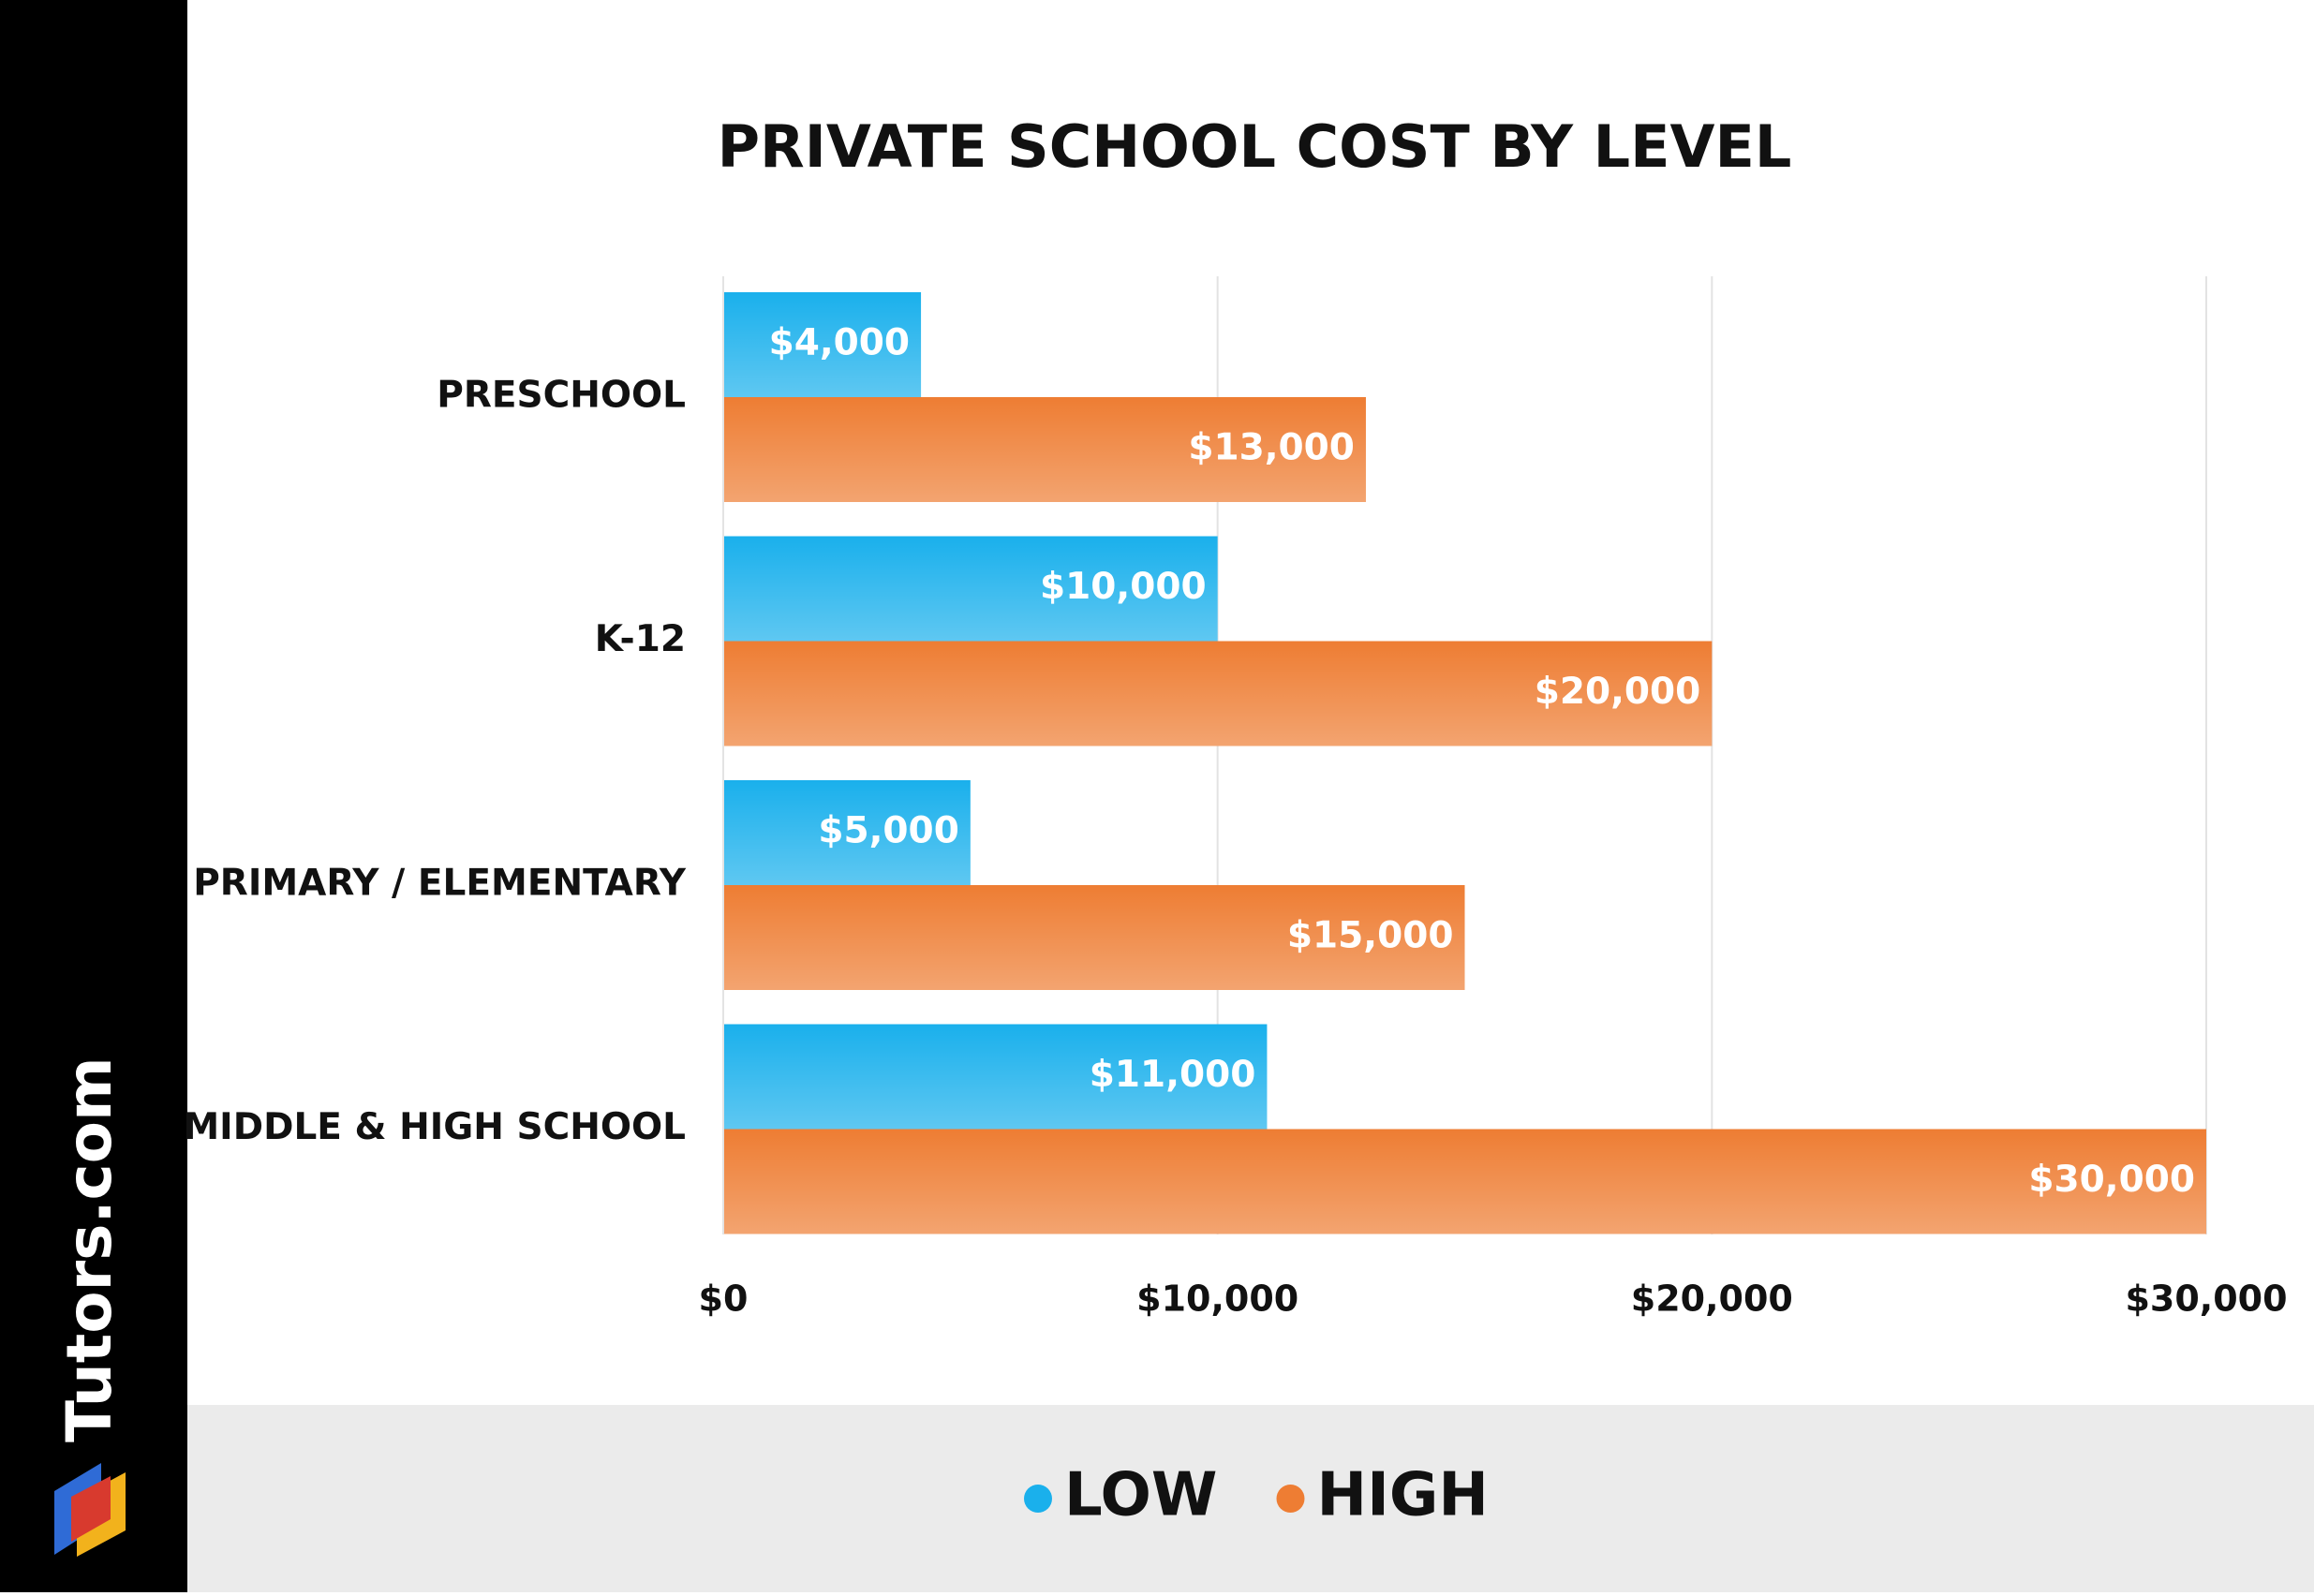  Describe the element at coordinates (1217, 1299) in the screenshot. I see `x-tick-label: $10,000` at that location.